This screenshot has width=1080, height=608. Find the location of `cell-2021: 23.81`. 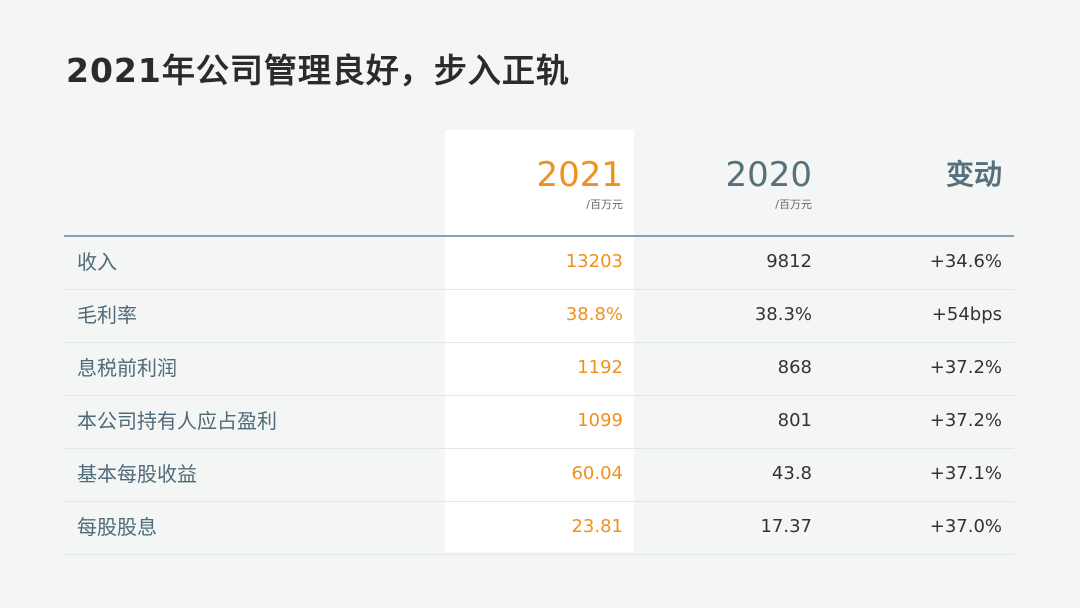

cell-2021: 23.81 is located at coordinates (597, 526).